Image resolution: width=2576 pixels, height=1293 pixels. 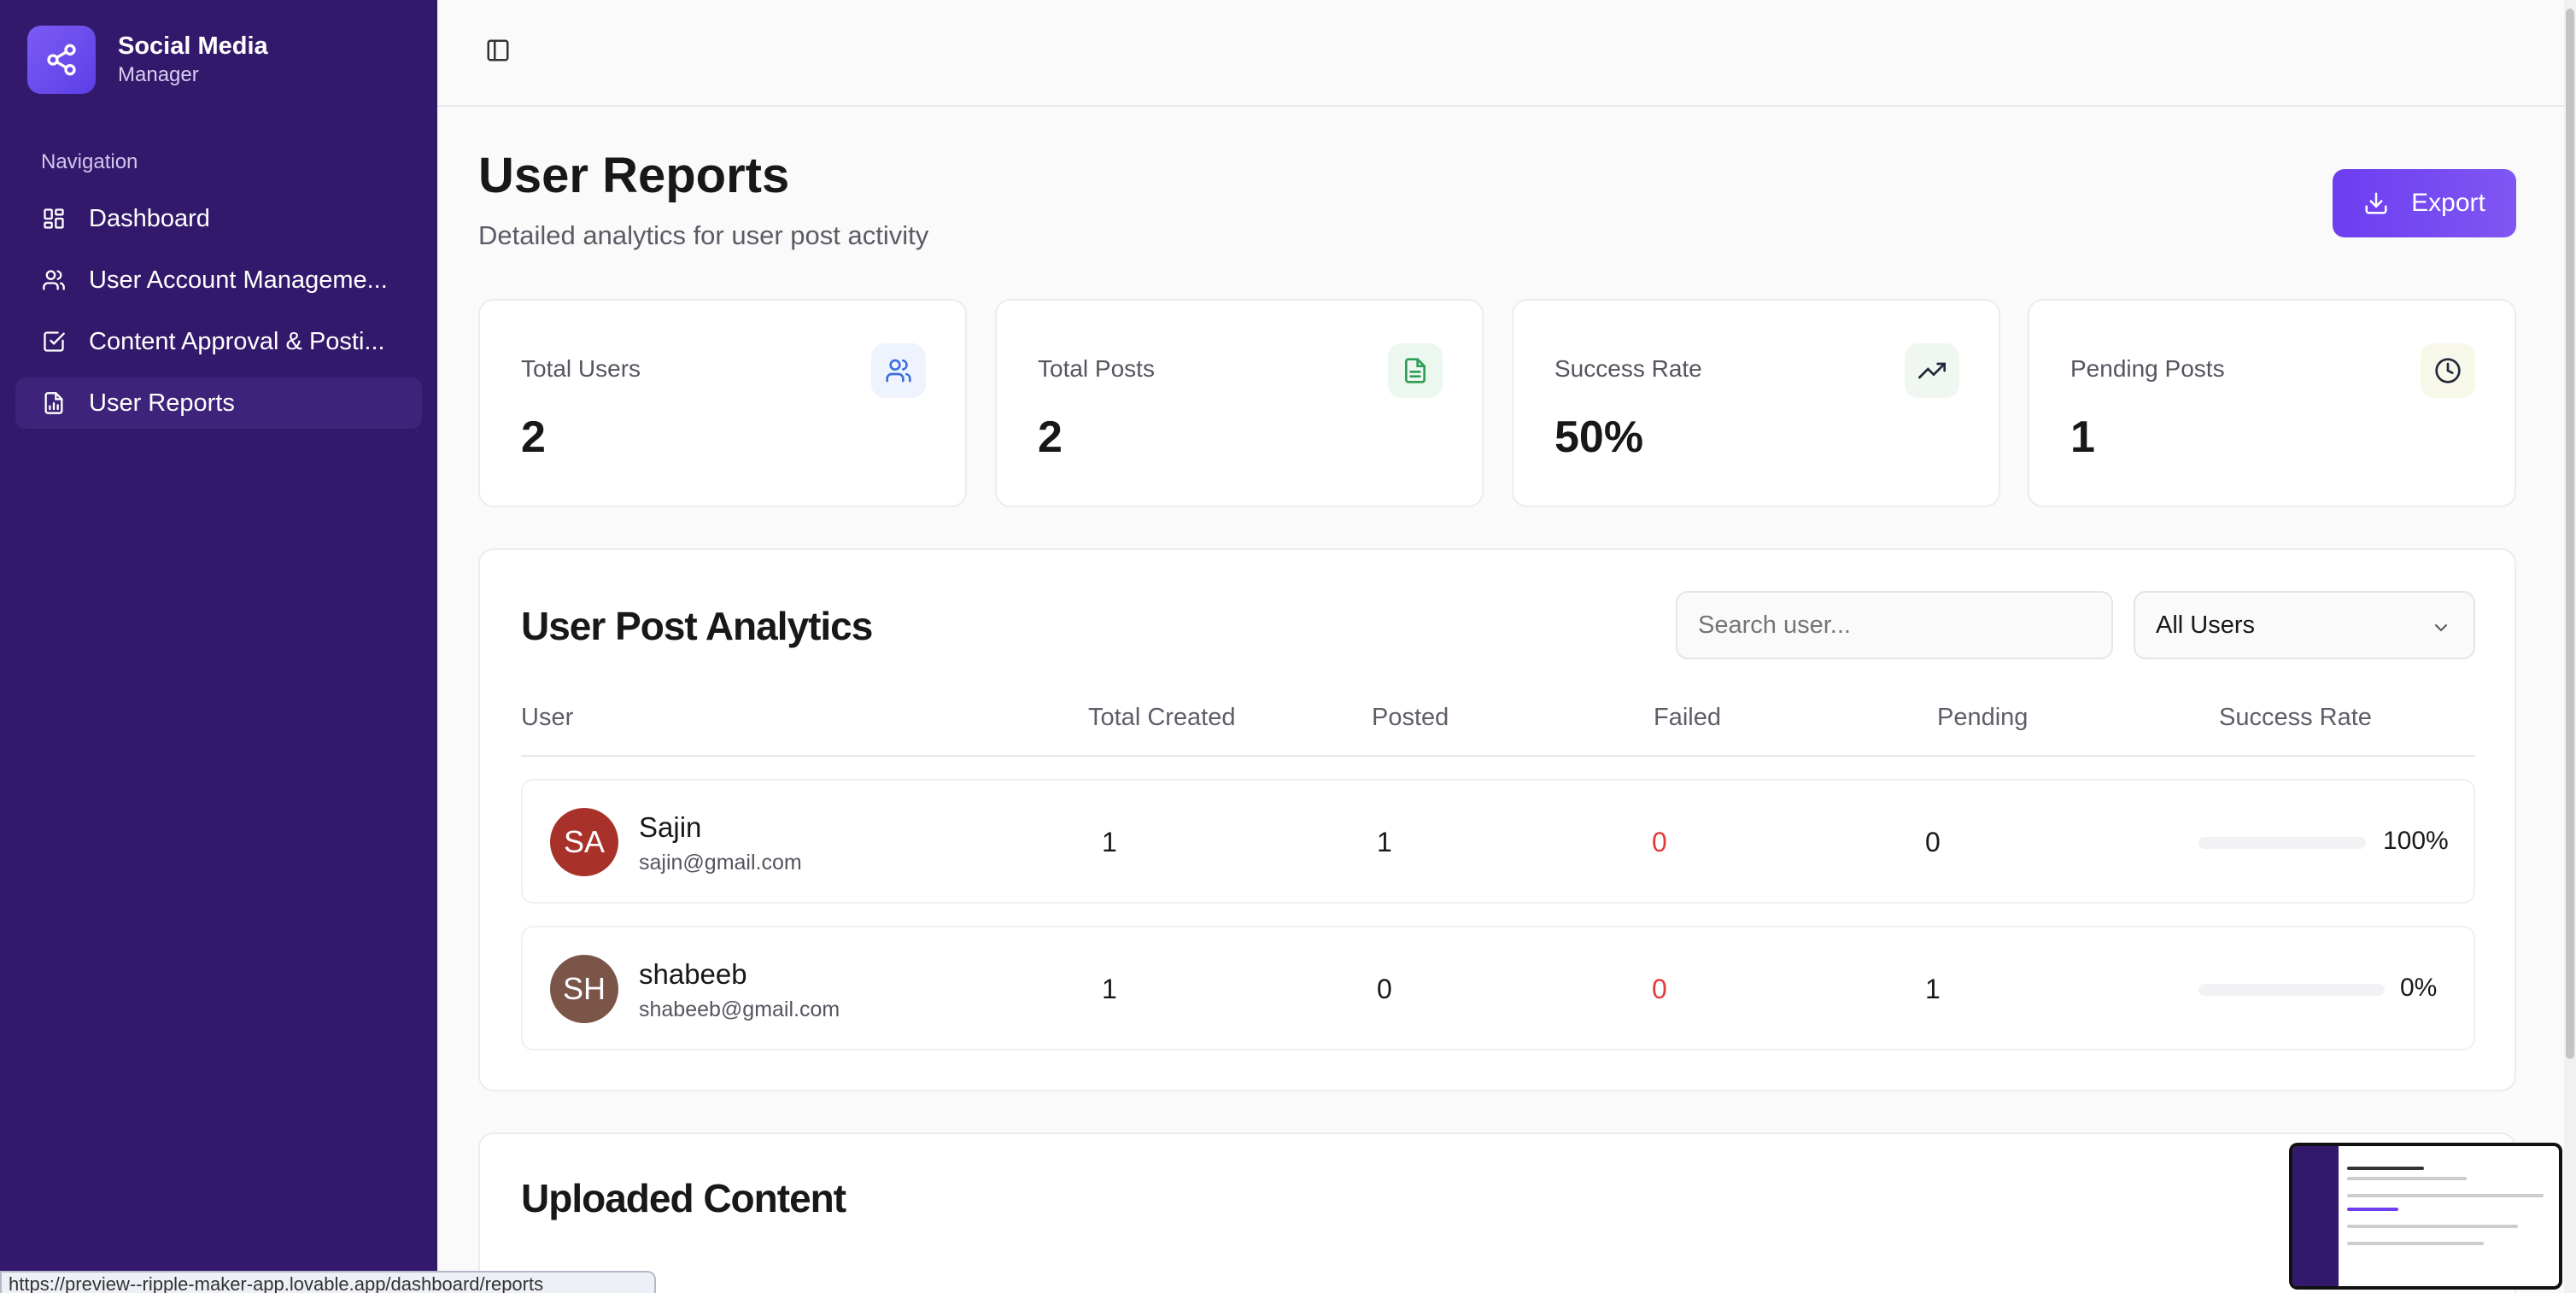 What do you see at coordinates (1384, 842) in the screenshot?
I see `posted-value: 1` at bounding box center [1384, 842].